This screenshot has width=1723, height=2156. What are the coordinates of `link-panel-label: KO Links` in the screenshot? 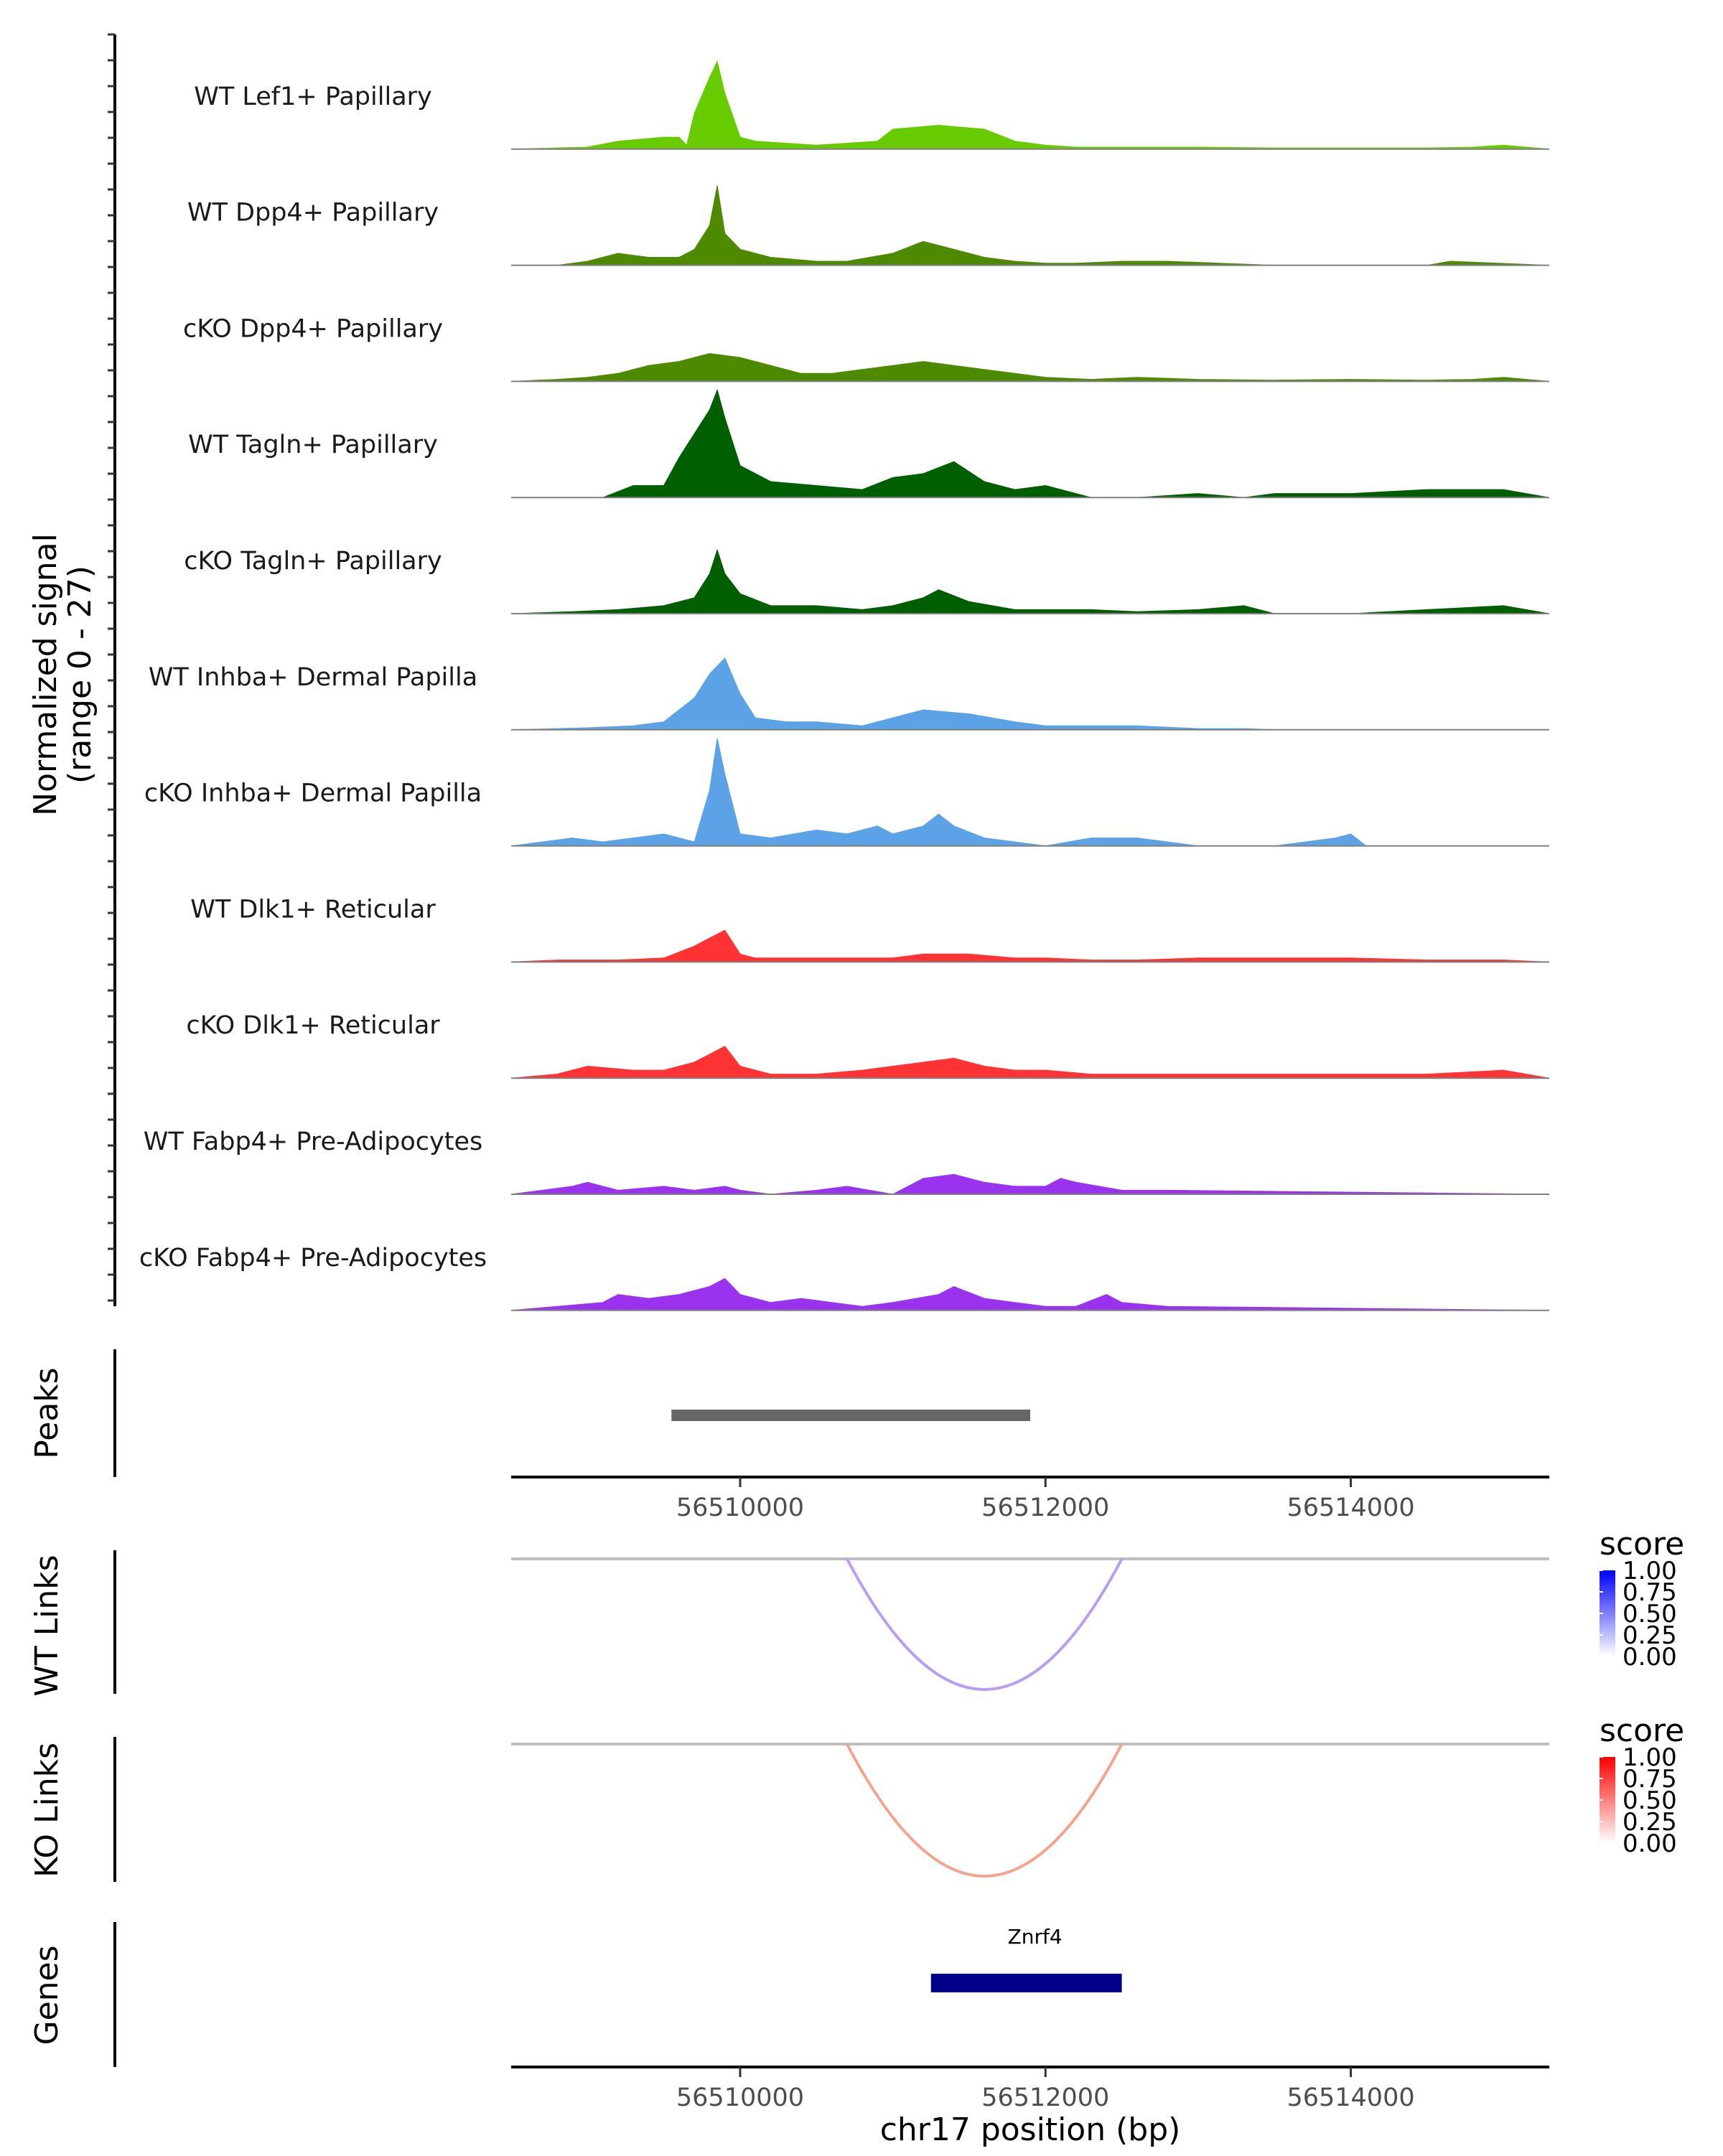 It's located at (47, 1810).